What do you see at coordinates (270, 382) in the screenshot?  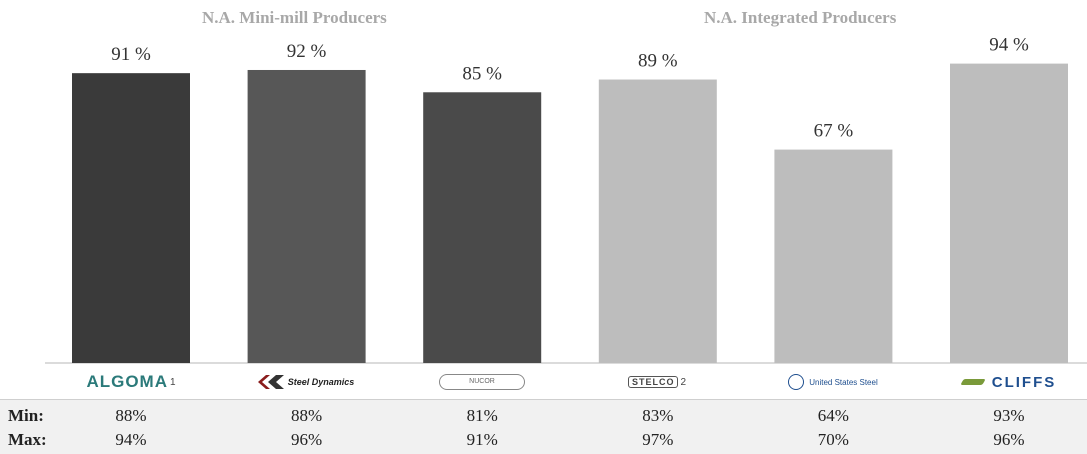 I see `steel-dynamics-mark-icon` at bounding box center [270, 382].